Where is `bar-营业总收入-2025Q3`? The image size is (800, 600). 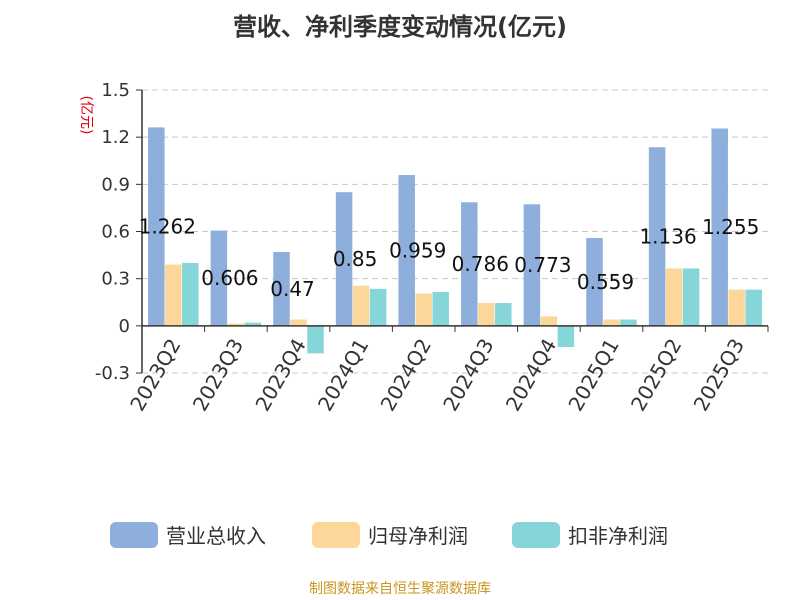 bar-营业总收入-2025Q3 is located at coordinates (719, 227).